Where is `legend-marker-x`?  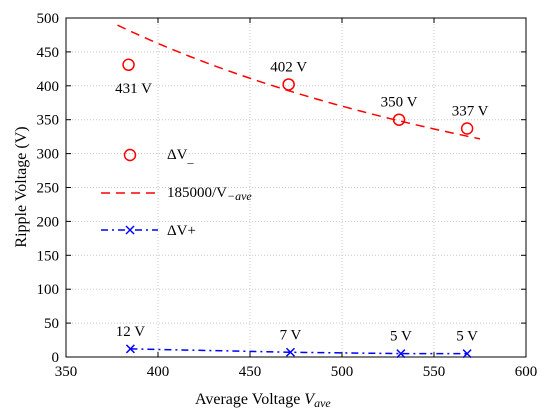
legend-marker-x is located at coordinates (130, 230).